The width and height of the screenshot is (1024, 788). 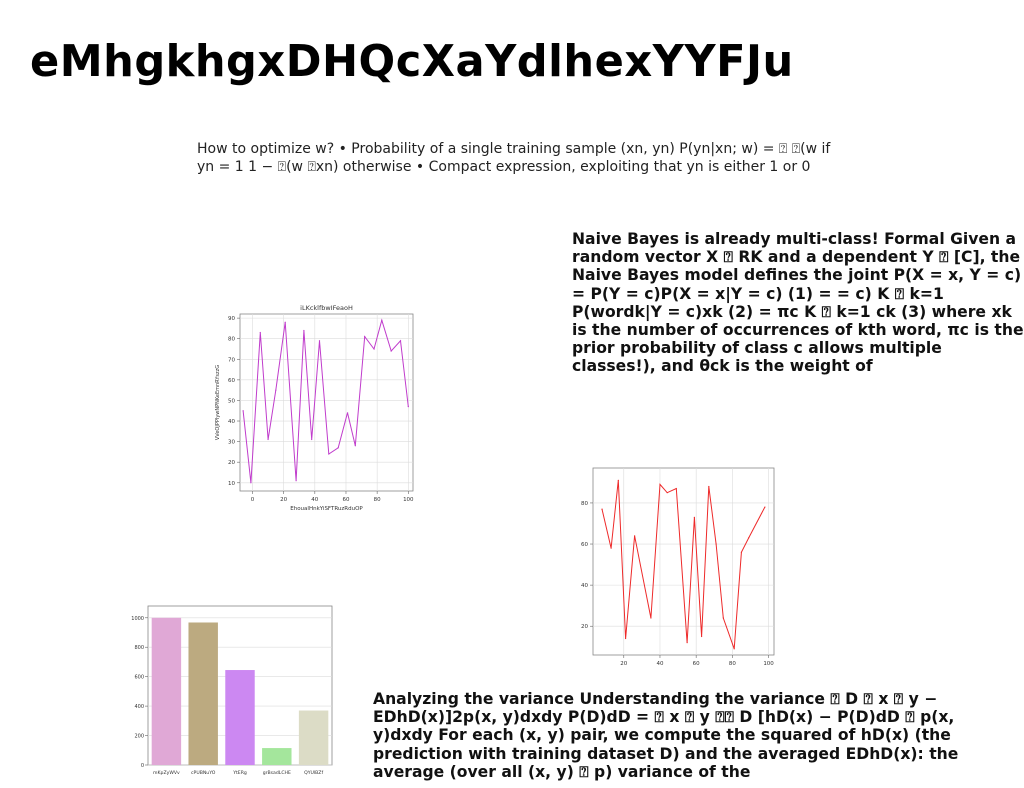 I want to click on x-tick-label: cPUBNuYO, so click(x=203, y=773).